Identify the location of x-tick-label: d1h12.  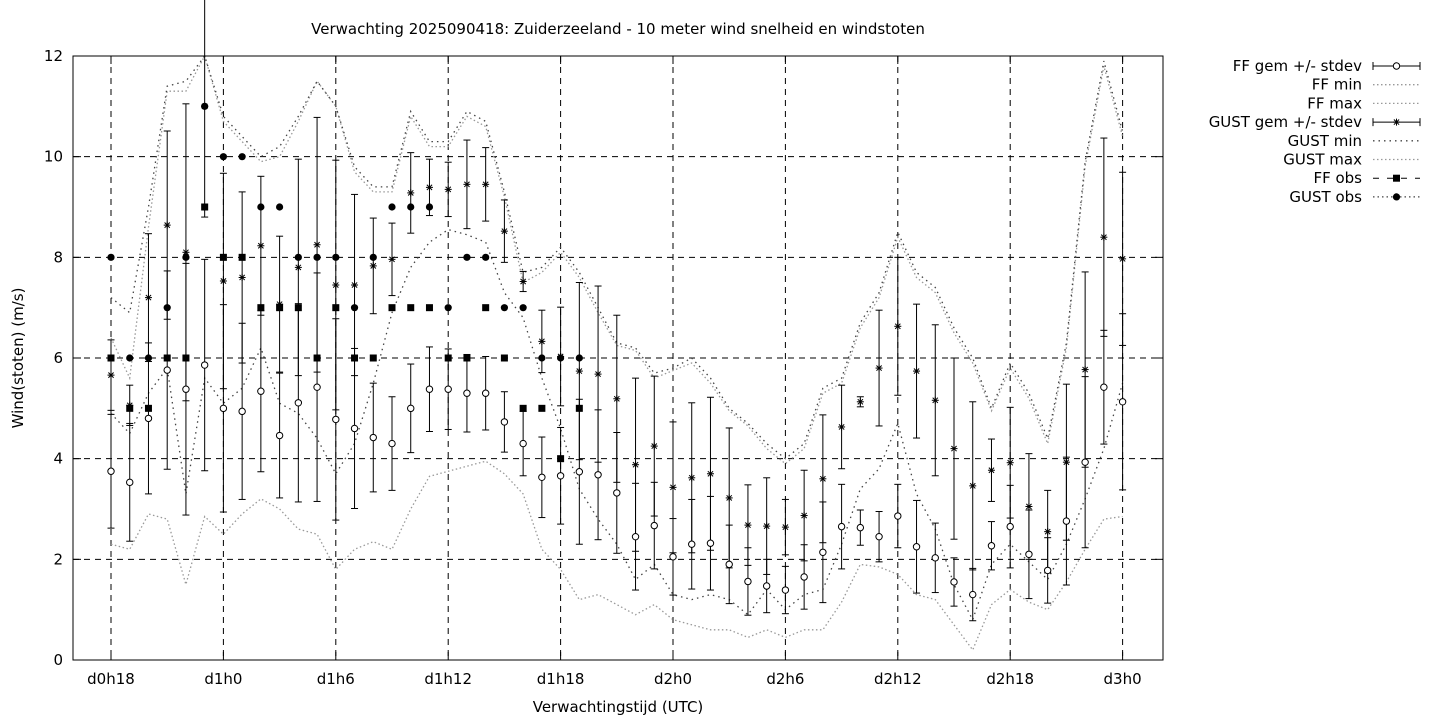
(448, 679).